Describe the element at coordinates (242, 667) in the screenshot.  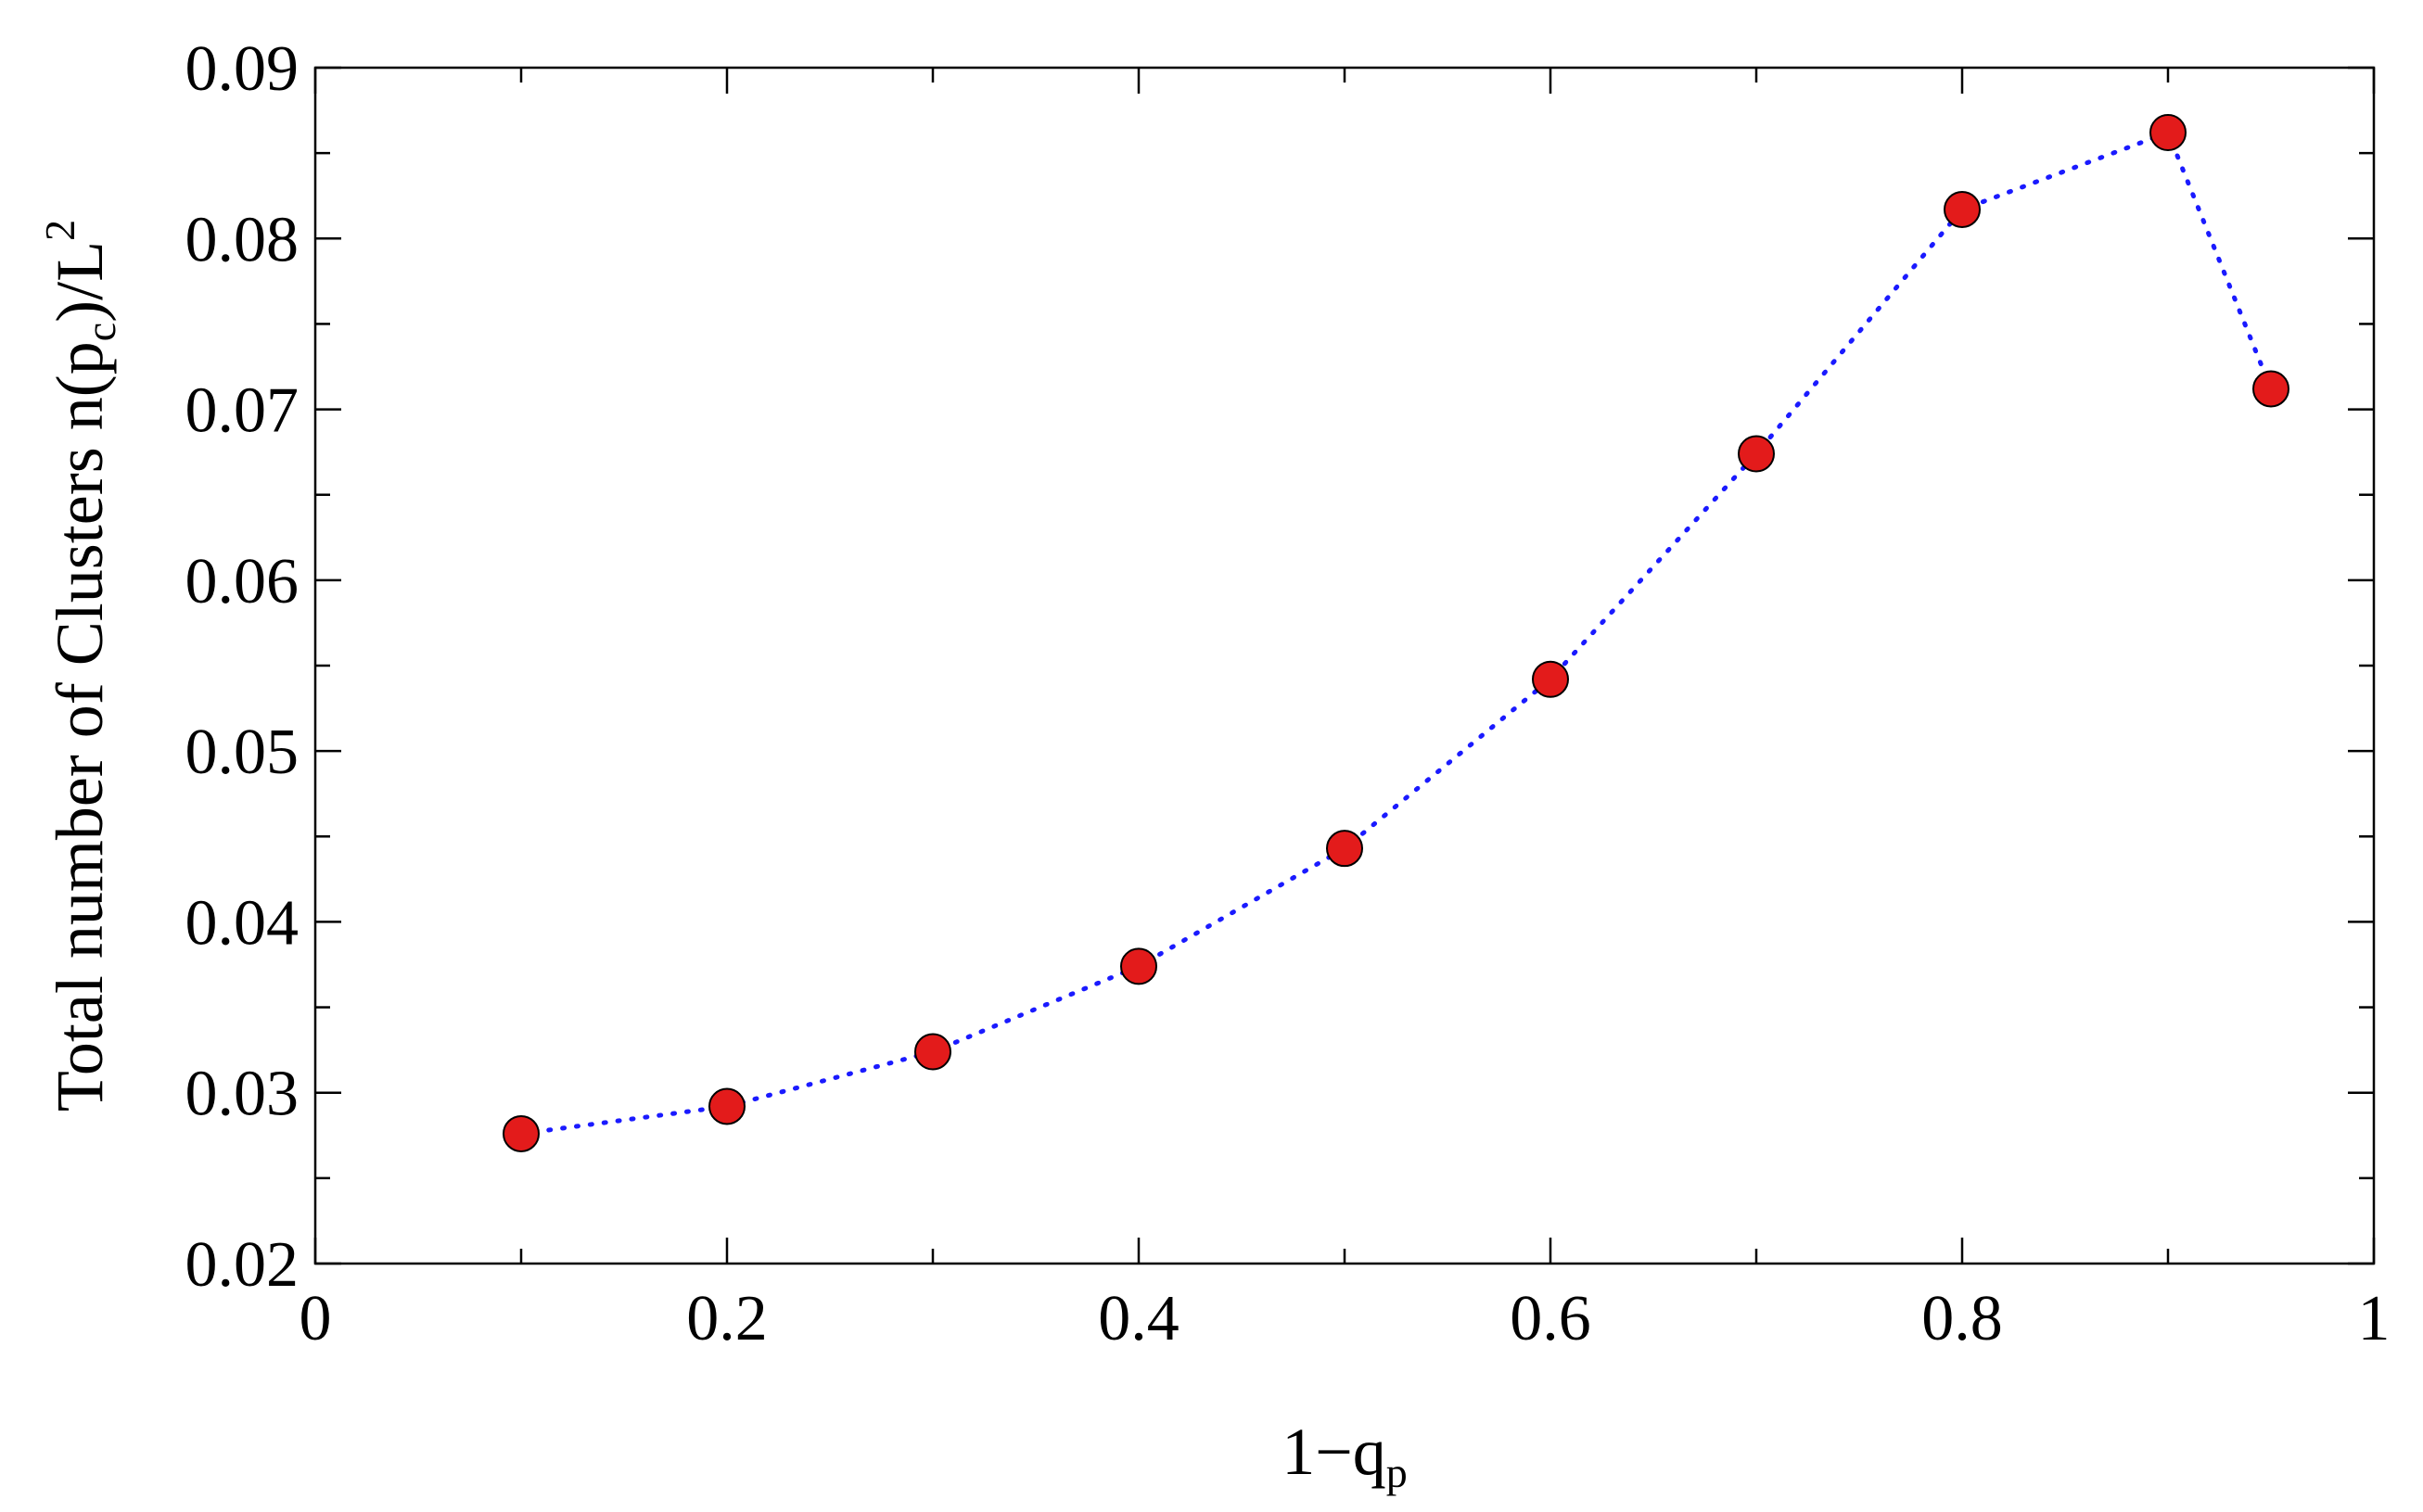
I see `y-tick-labels: 0.02 0.03 0.04 0.05 0.06 0.07 0.08 0.09` at that location.